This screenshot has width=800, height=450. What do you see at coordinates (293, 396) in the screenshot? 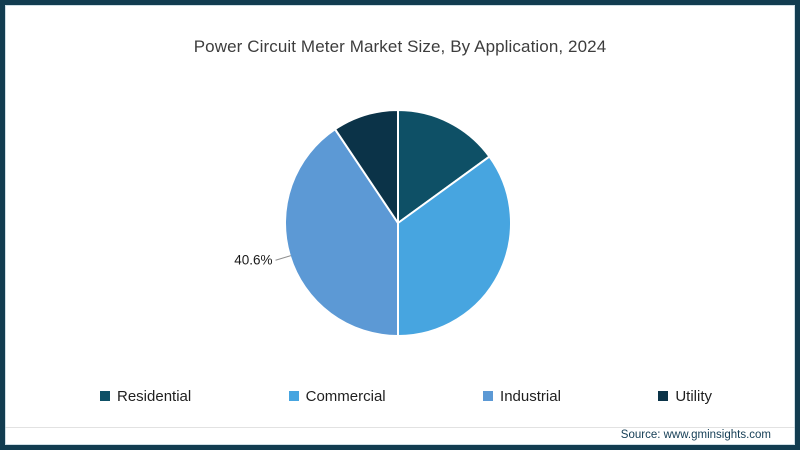
I see `legend-swatch-commercial` at bounding box center [293, 396].